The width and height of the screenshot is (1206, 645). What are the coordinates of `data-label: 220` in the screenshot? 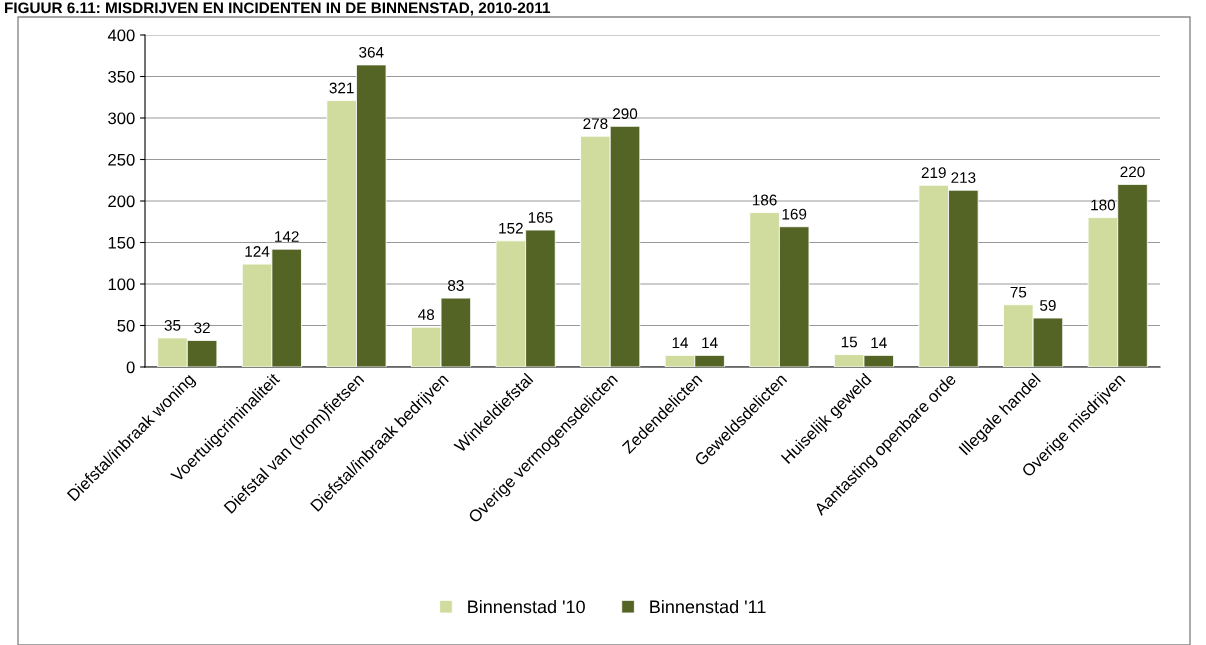 It's located at (1132, 172).